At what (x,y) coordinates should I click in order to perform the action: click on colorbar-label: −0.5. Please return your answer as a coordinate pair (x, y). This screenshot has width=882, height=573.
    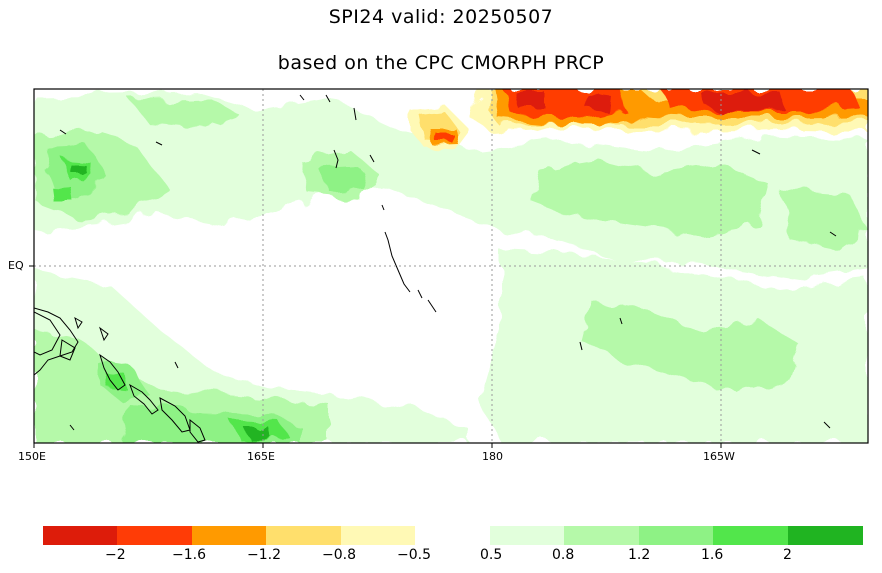
    Looking at the image, I should click on (414, 555).